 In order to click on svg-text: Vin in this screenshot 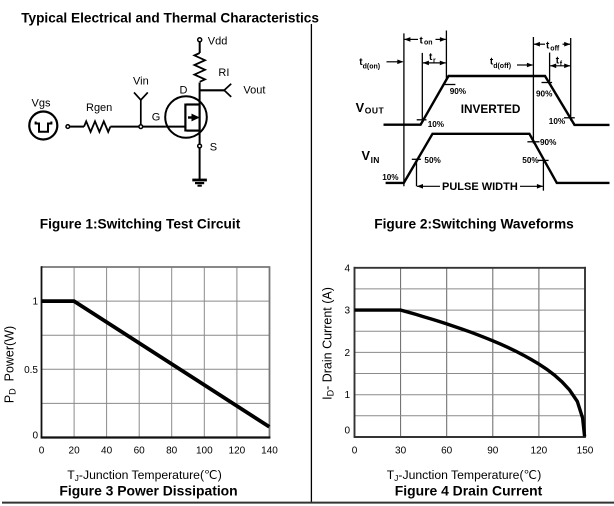, I will do `click(141, 82)`.